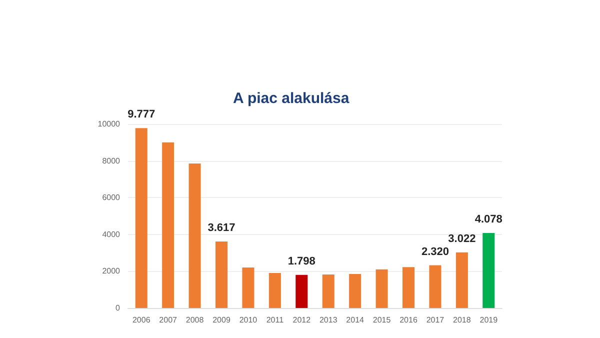  I want to click on y-tick-label: 10000, so click(109, 124).